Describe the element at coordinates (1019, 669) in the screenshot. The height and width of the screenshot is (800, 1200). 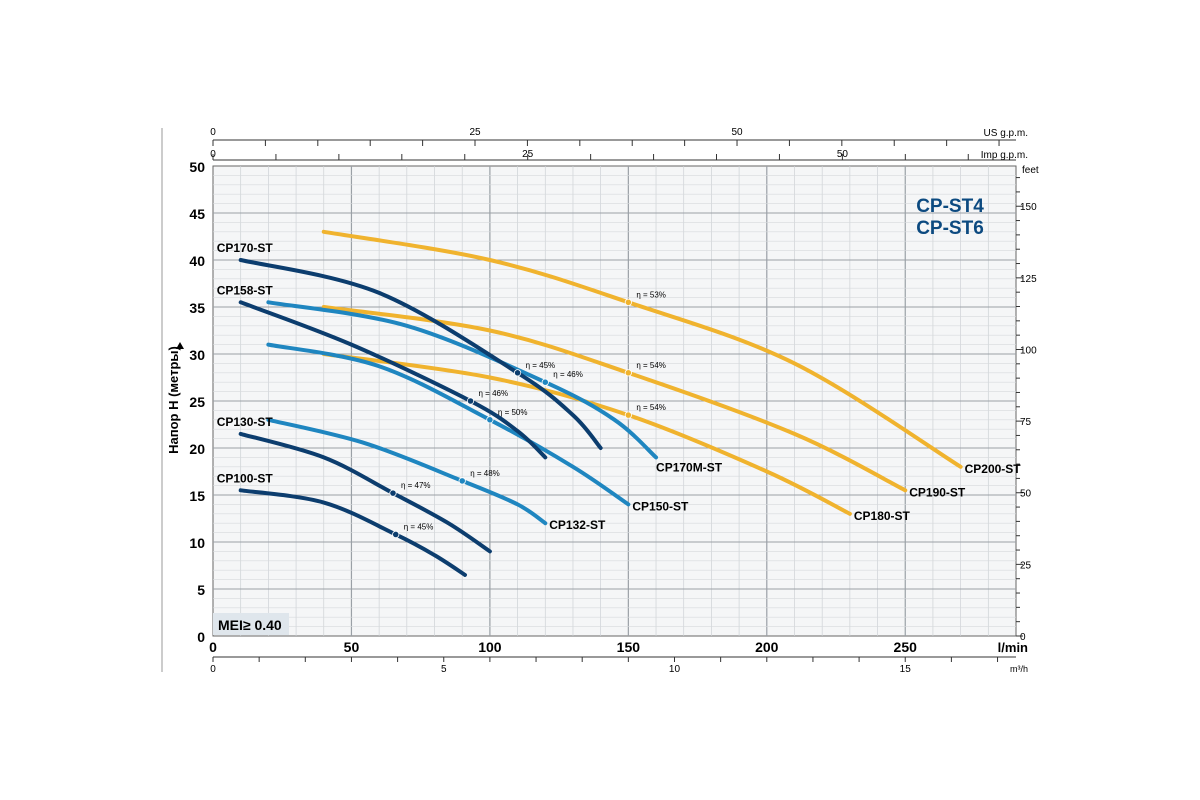
I see `x-unit-m3h: m³/h` at that location.